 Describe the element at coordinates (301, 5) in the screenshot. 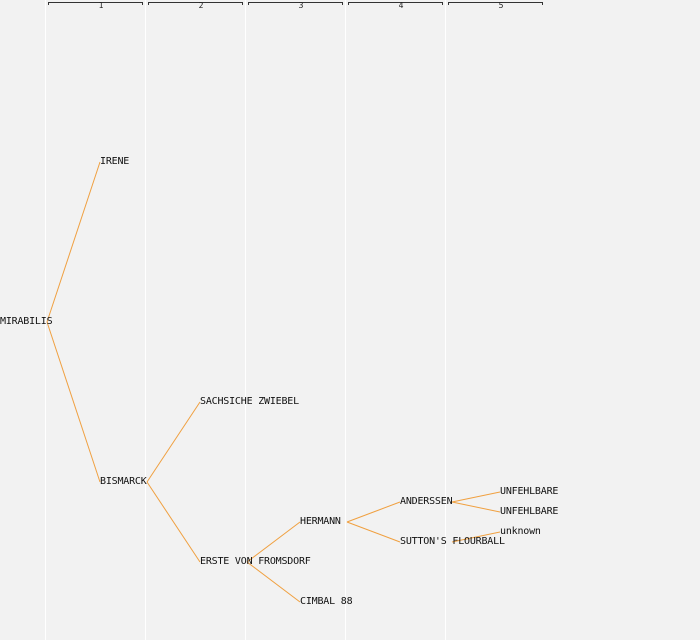

I see `generation-label: 3` at that location.